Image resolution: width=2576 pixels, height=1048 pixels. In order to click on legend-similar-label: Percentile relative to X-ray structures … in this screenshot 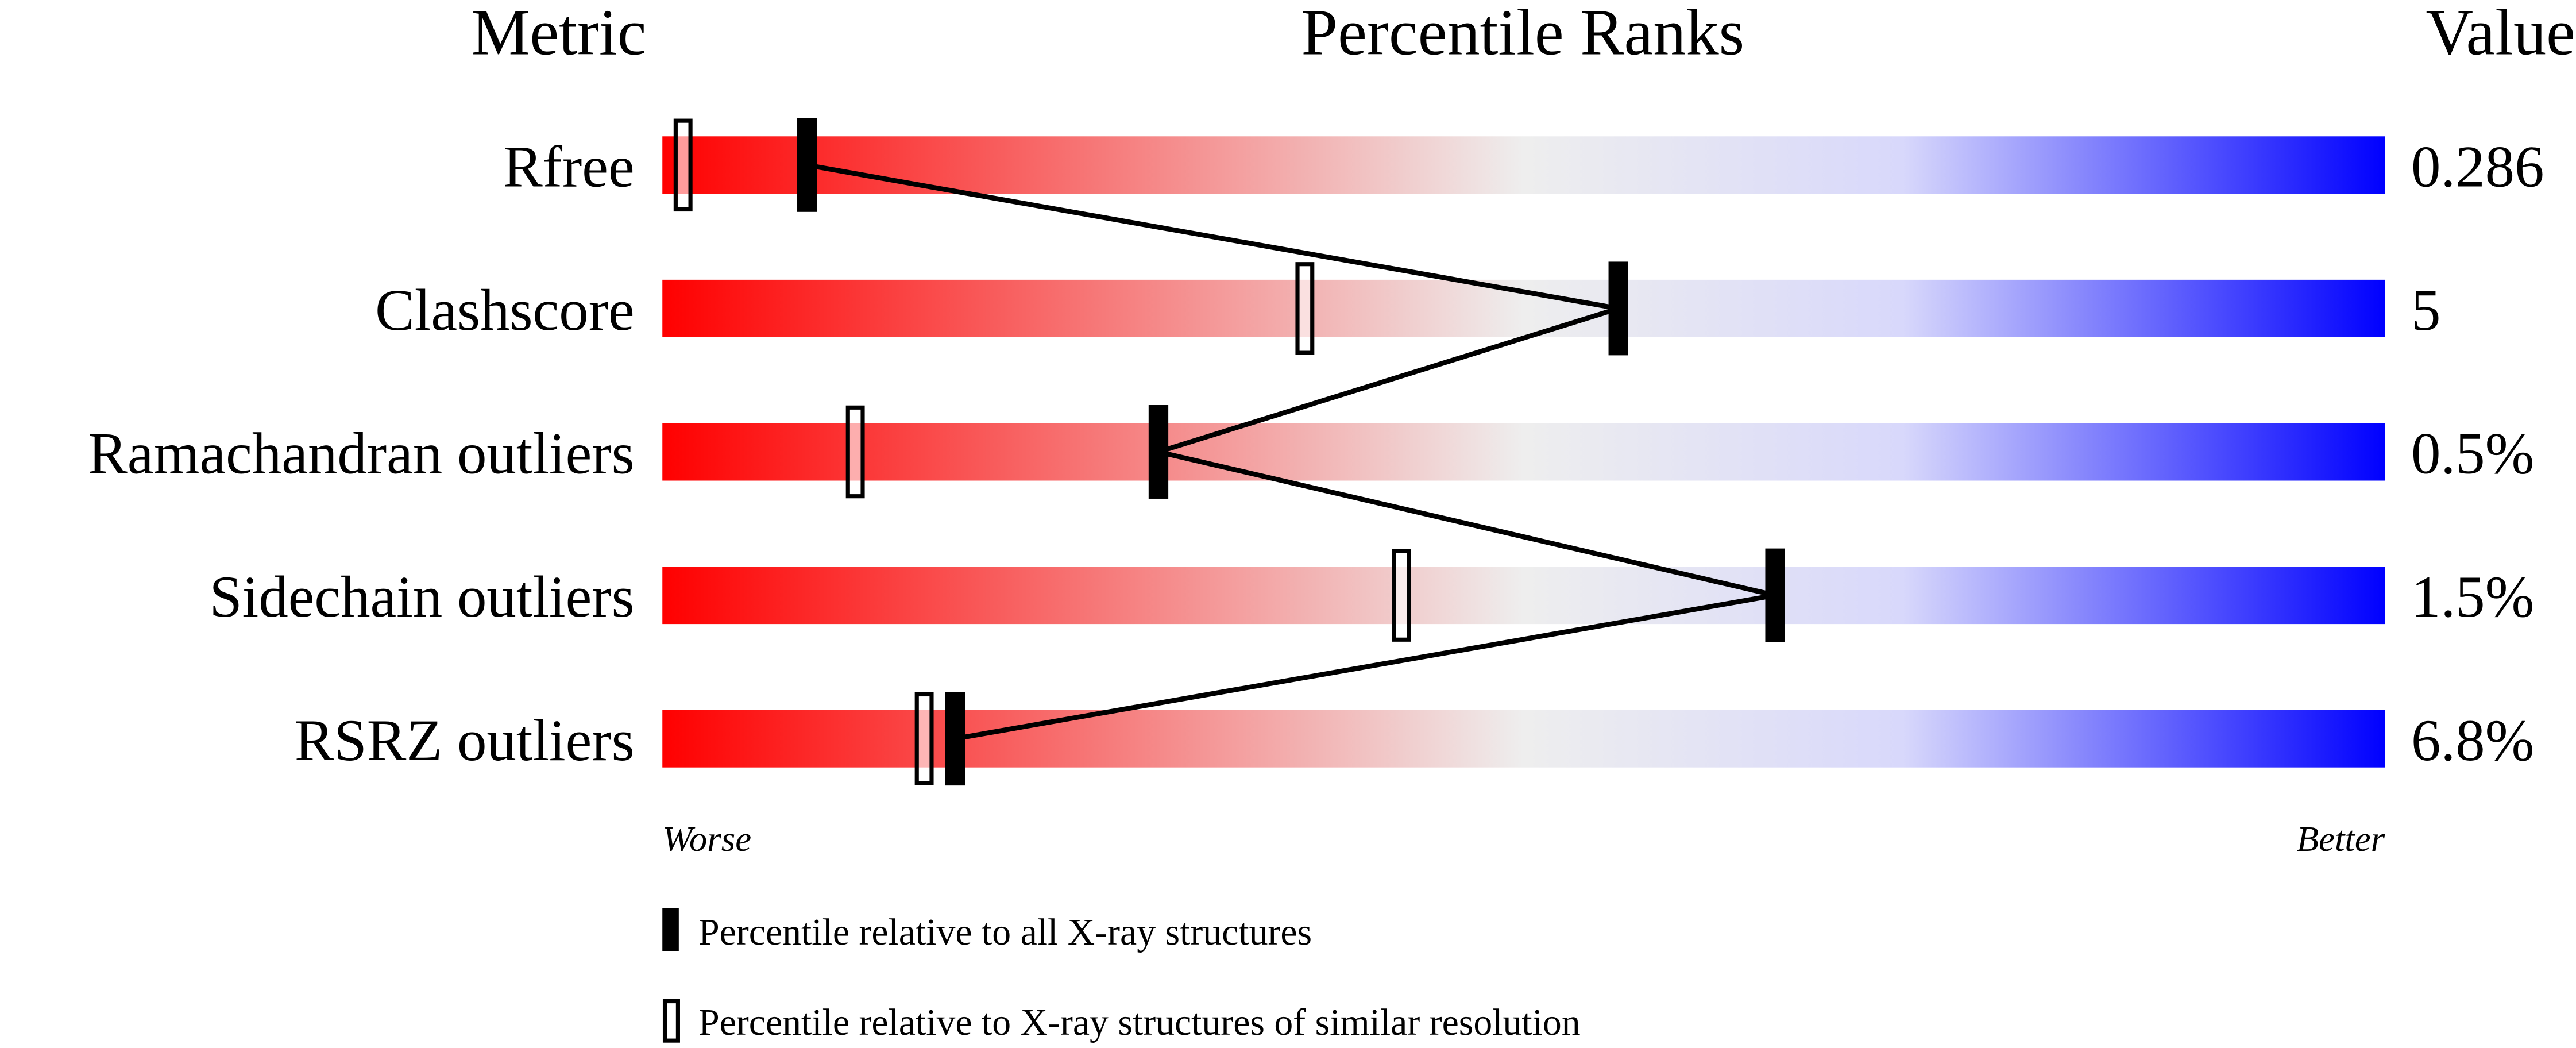, I will do `click(1139, 1022)`.